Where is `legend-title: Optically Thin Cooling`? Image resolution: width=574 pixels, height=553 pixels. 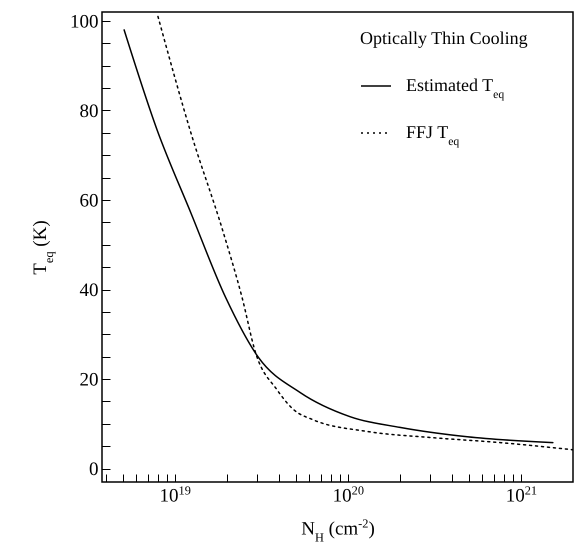
legend-title: Optically Thin Cooling is located at coordinates (444, 38).